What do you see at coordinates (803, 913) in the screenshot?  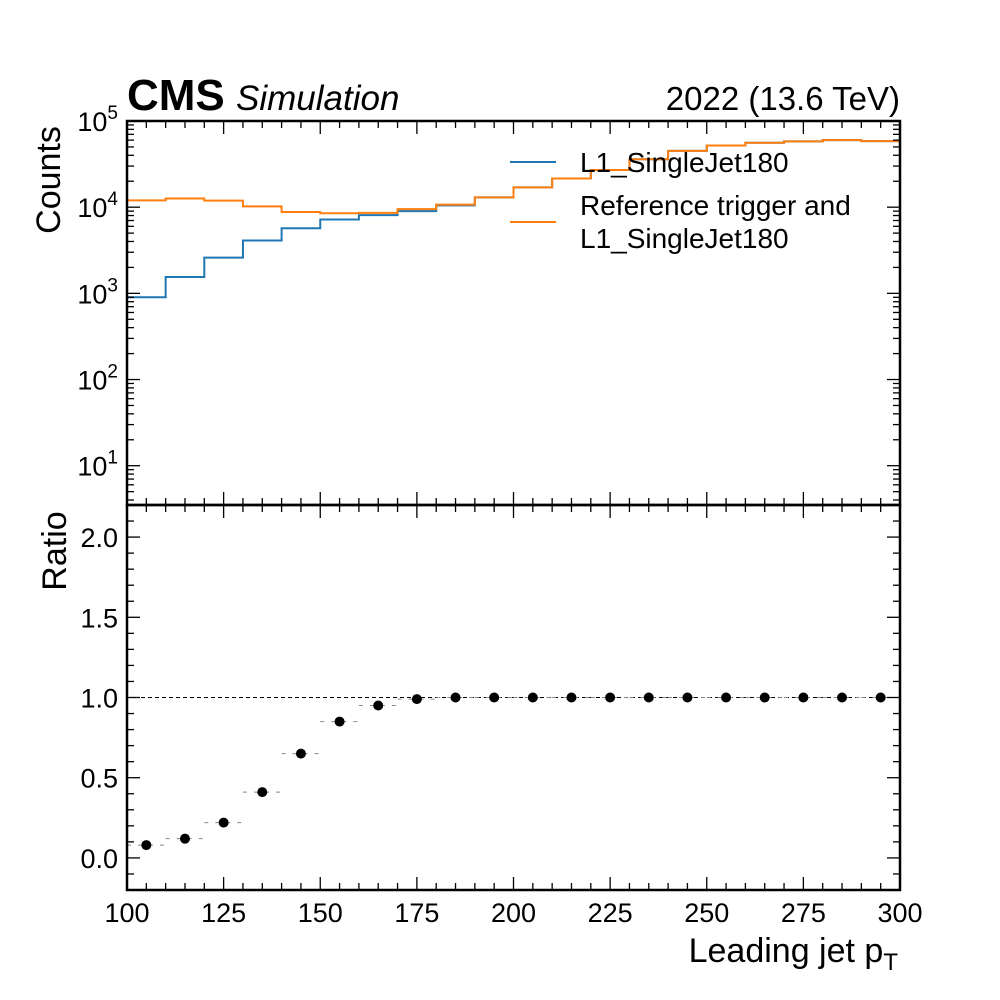 I see `x-tick-label: 275` at bounding box center [803, 913].